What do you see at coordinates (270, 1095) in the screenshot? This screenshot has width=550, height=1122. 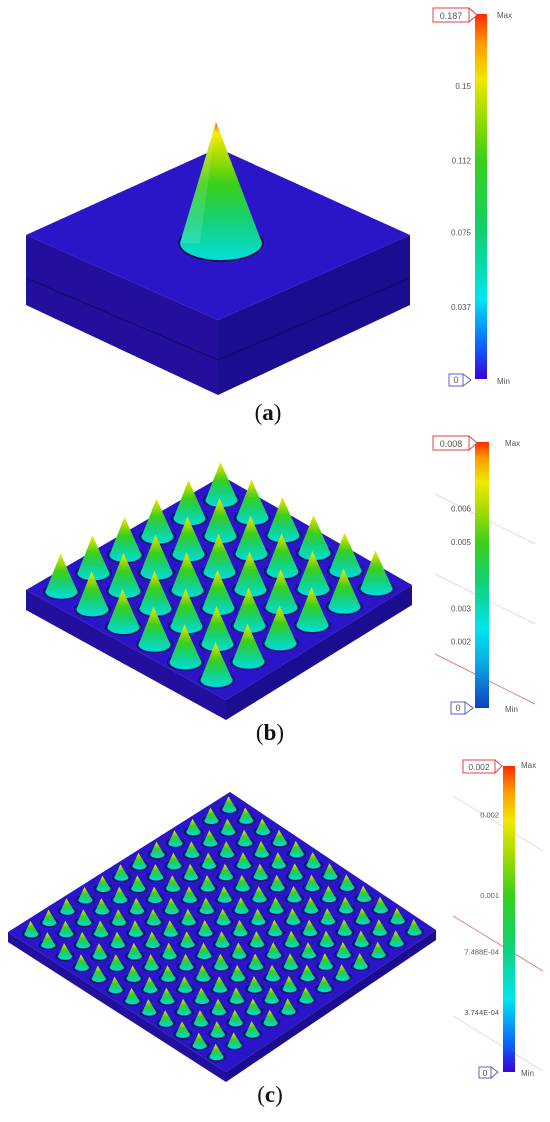 I see `caption-c: (c)` at bounding box center [270, 1095].